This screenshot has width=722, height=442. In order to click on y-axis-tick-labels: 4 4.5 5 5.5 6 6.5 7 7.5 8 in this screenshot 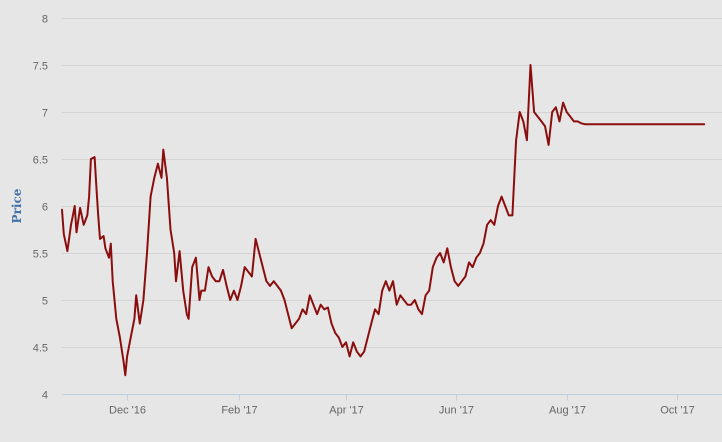, I will do `click(40, 208)`.